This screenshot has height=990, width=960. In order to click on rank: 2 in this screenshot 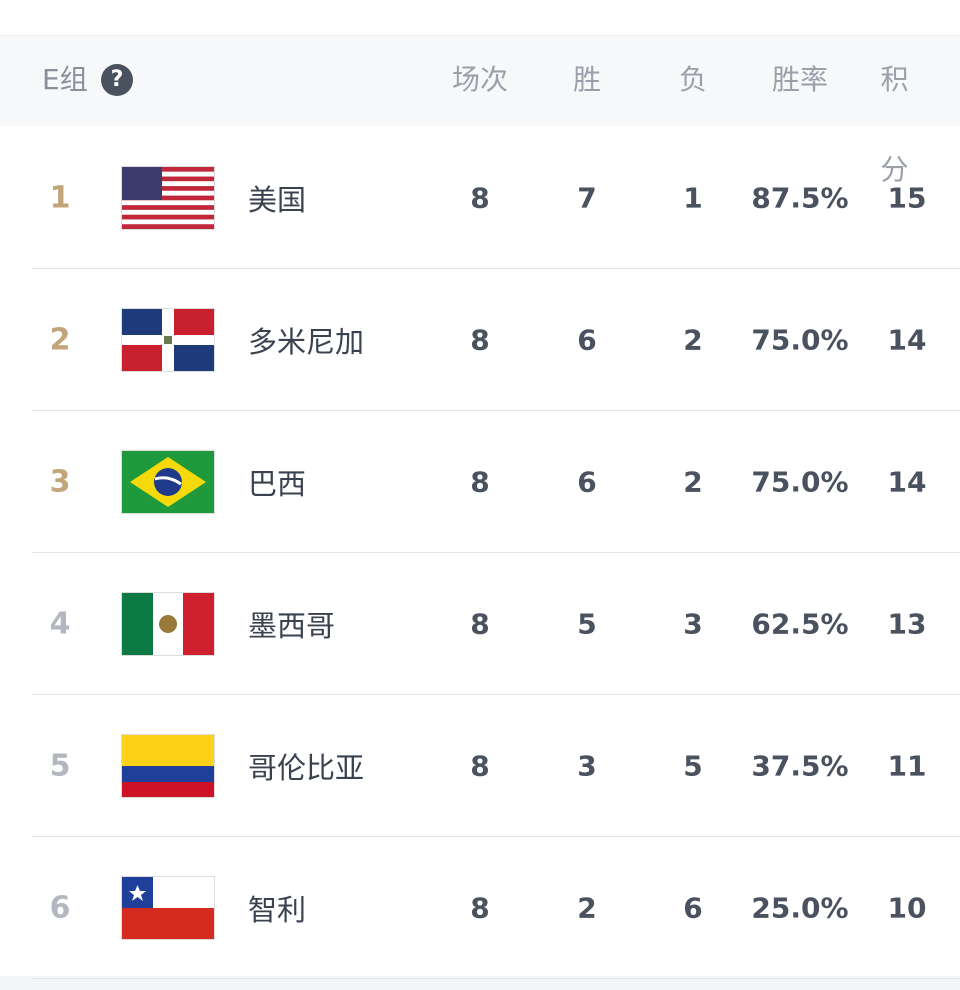, I will do `click(60, 340)`.